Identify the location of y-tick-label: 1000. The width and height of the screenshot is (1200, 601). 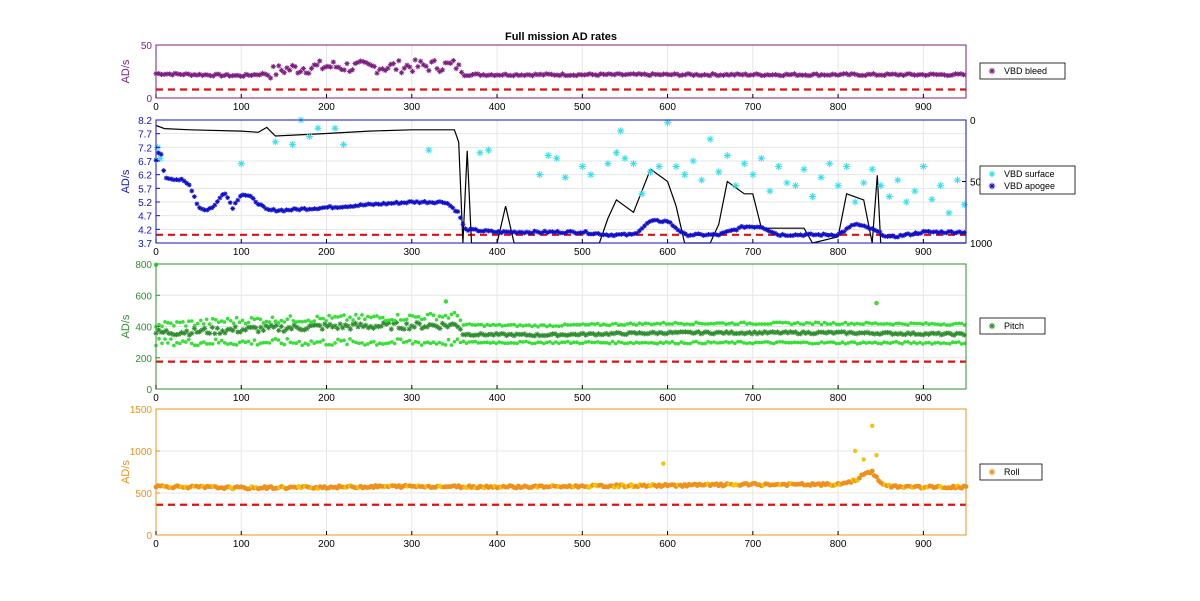
(141, 452).